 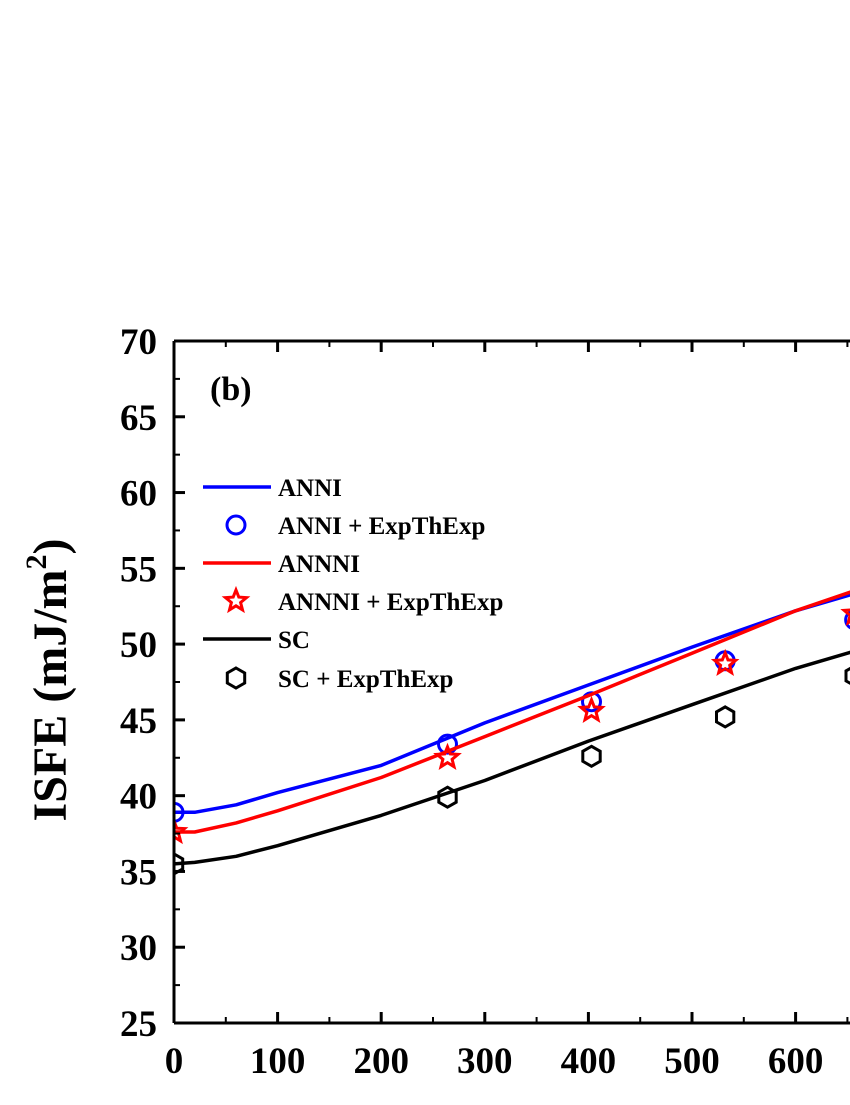 What do you see at coordinates (390, 602) in the screenshot?
I see `legend-label: ANNNI + ExpThExp` at bounding box center [390, 602].